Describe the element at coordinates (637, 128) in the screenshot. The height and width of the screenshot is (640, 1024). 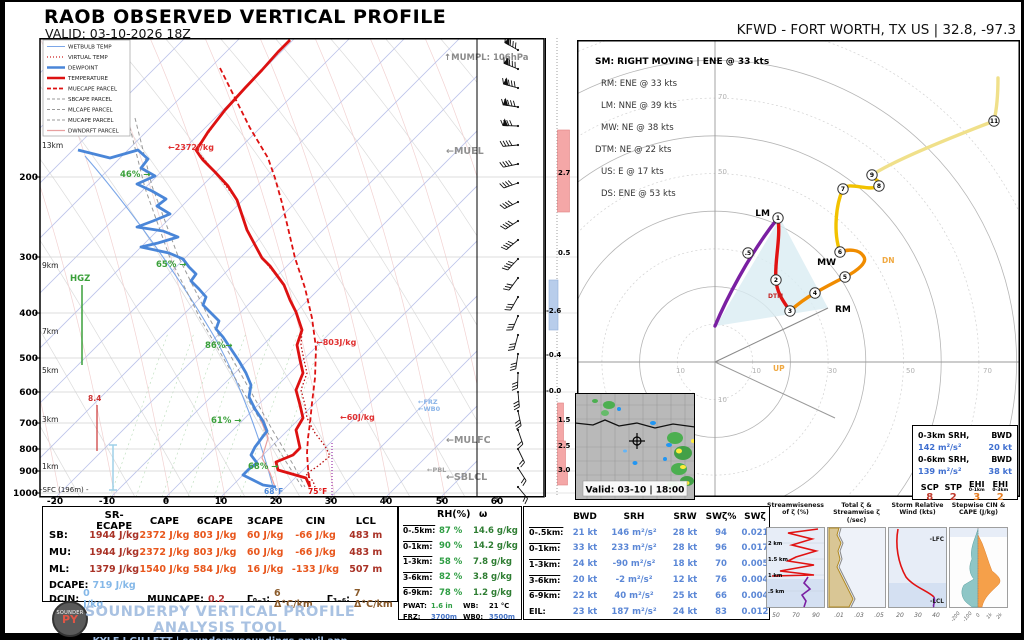
I see `mw-line: MW: NE @ 38 kts` at that location.